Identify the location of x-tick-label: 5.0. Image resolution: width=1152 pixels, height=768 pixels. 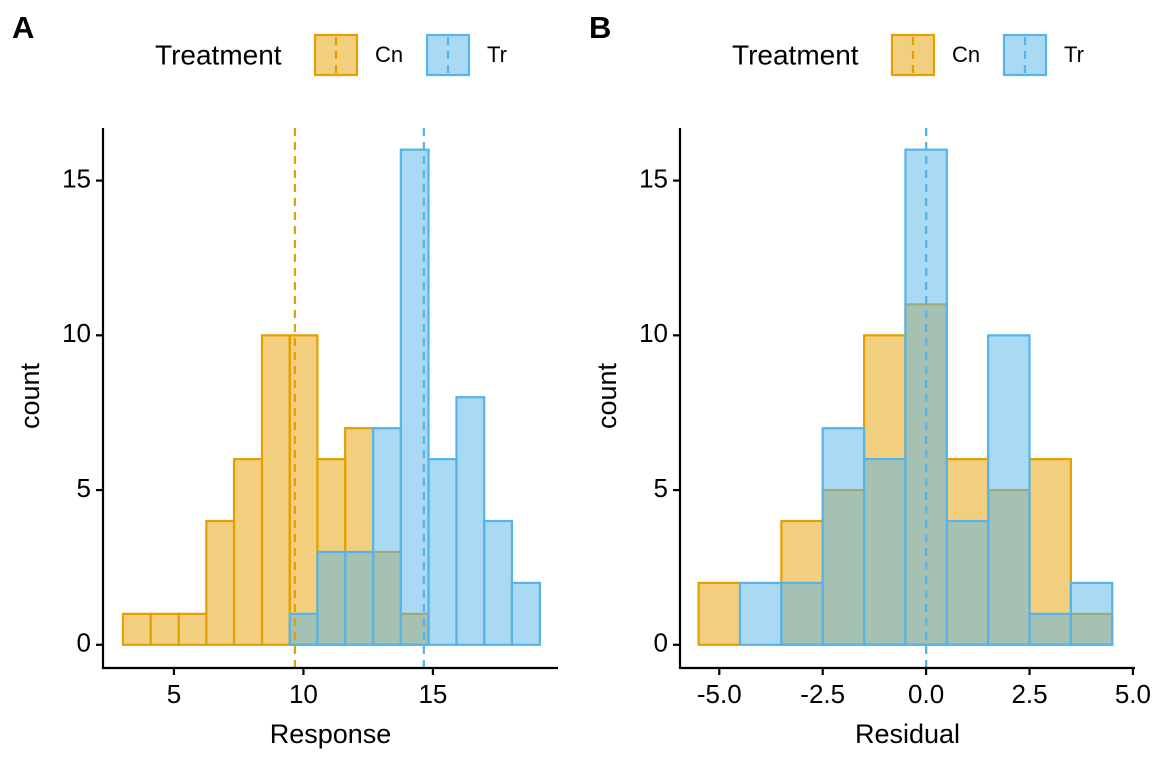
(1133, 694).